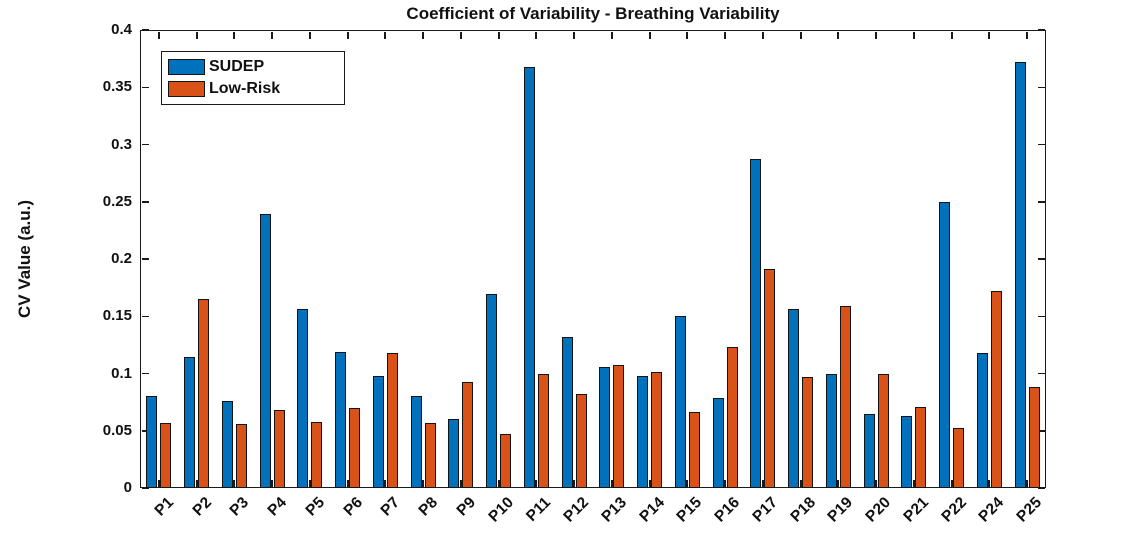 This screenshot has height=545, width=1145. I want to click on bar-low-risk-p3, so click(241, 455).